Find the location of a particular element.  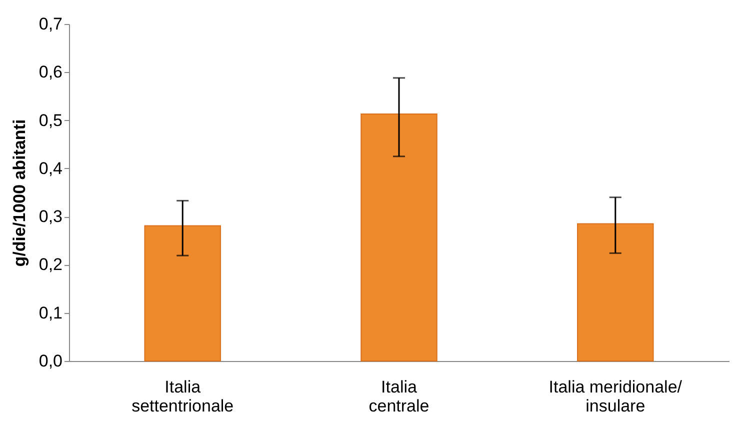

y-tick-label: 0,0 is located at coordinates (50, 361).